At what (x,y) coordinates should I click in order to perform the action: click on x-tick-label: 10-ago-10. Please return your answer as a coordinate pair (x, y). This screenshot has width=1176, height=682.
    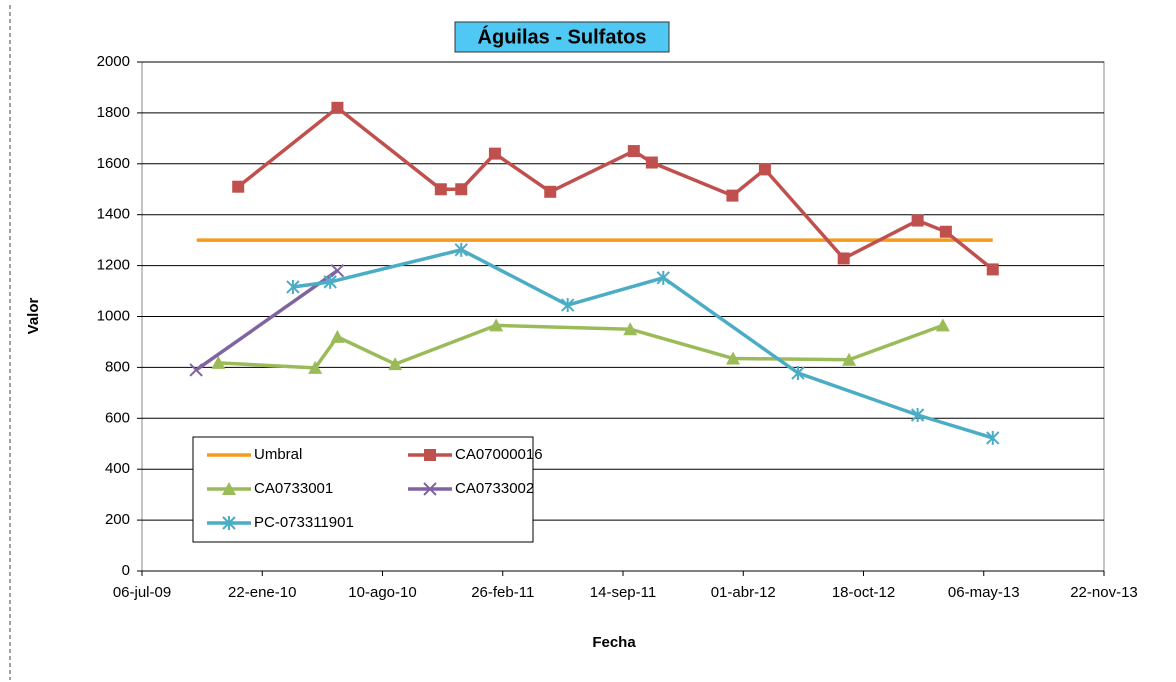
    Looking at the image, I should click on (382, 592).